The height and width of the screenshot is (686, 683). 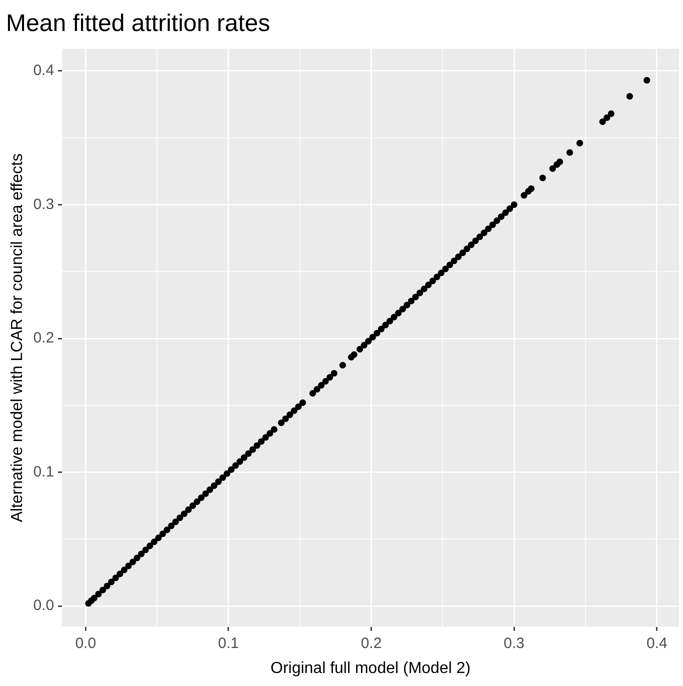 What do you see at coordinates (43, 204) in the screenshot?
I see `y-tick-label: 0.3` at bounding box center [43, 204].